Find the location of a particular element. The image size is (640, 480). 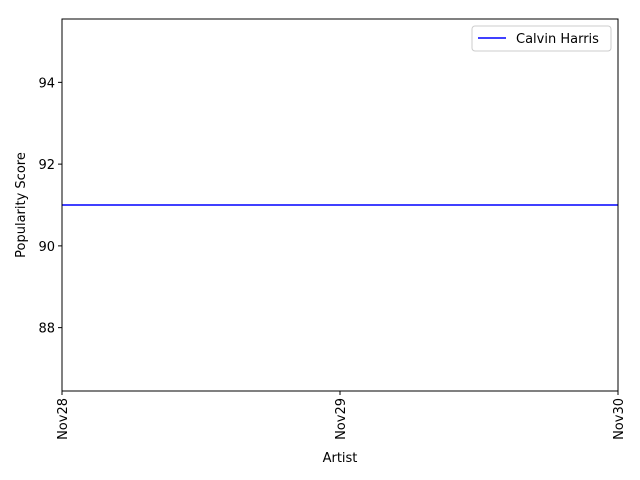

x-tick-label: Nov28 is located at coordinates (63, 419).